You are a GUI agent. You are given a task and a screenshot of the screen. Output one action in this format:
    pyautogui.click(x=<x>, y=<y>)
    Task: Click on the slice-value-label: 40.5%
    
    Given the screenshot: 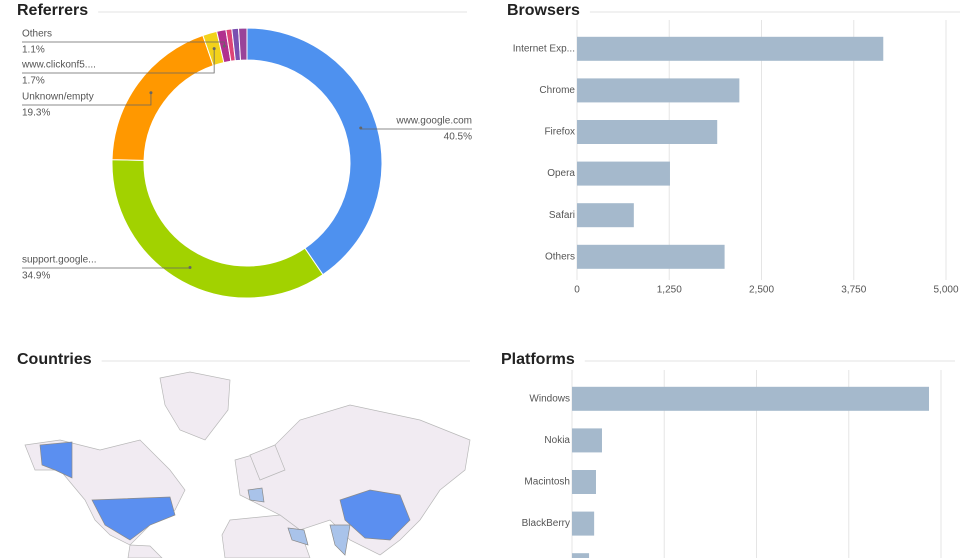 What is the action you would take?
    pyautogui.click(x=458, y=137)
    